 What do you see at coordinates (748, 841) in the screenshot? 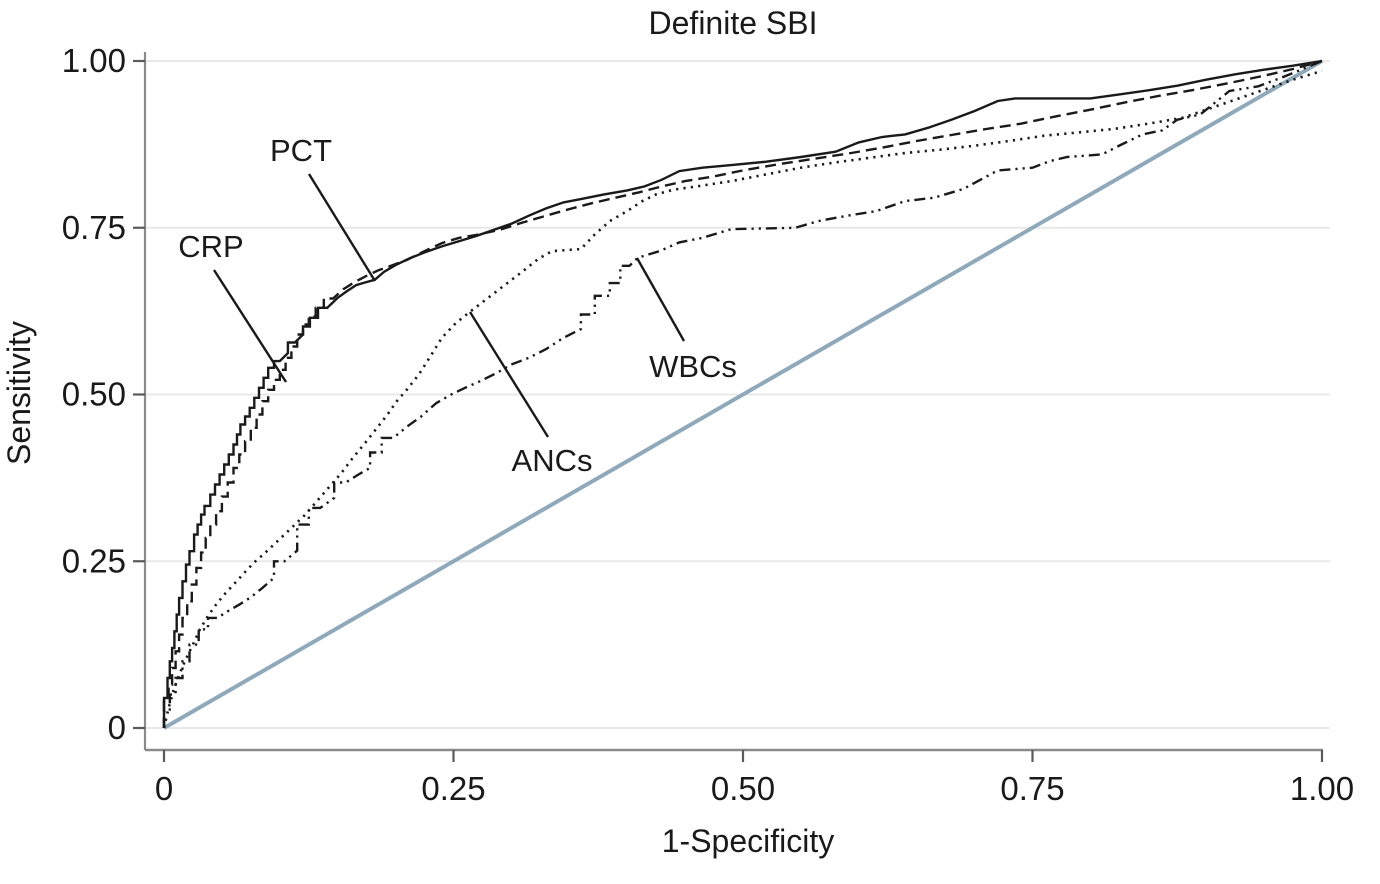
I see `x-axis-title: 1-Specificity` at bounding box center [748, 841].